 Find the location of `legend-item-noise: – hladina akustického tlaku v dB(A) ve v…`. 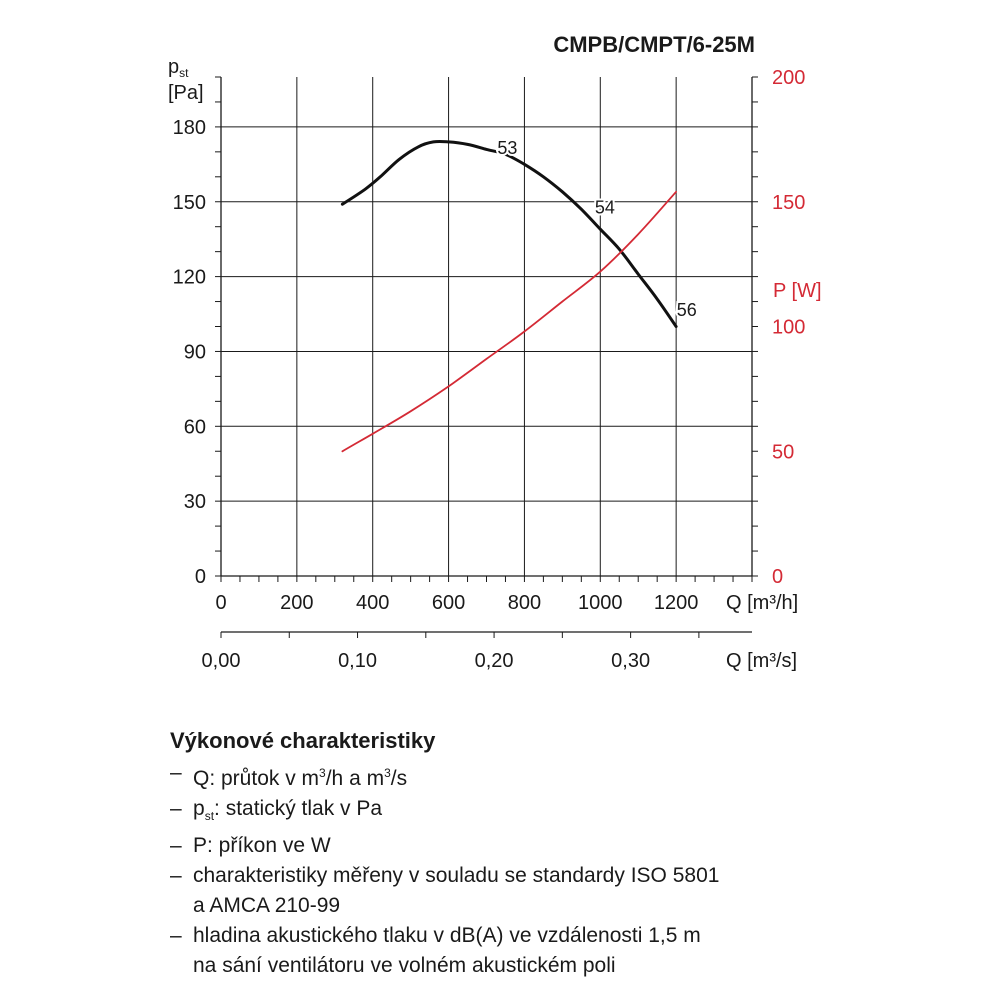

legend-item-noise: – hladina akustického tlaku v dB(A) ve v… is located at coordinates (570, 951).